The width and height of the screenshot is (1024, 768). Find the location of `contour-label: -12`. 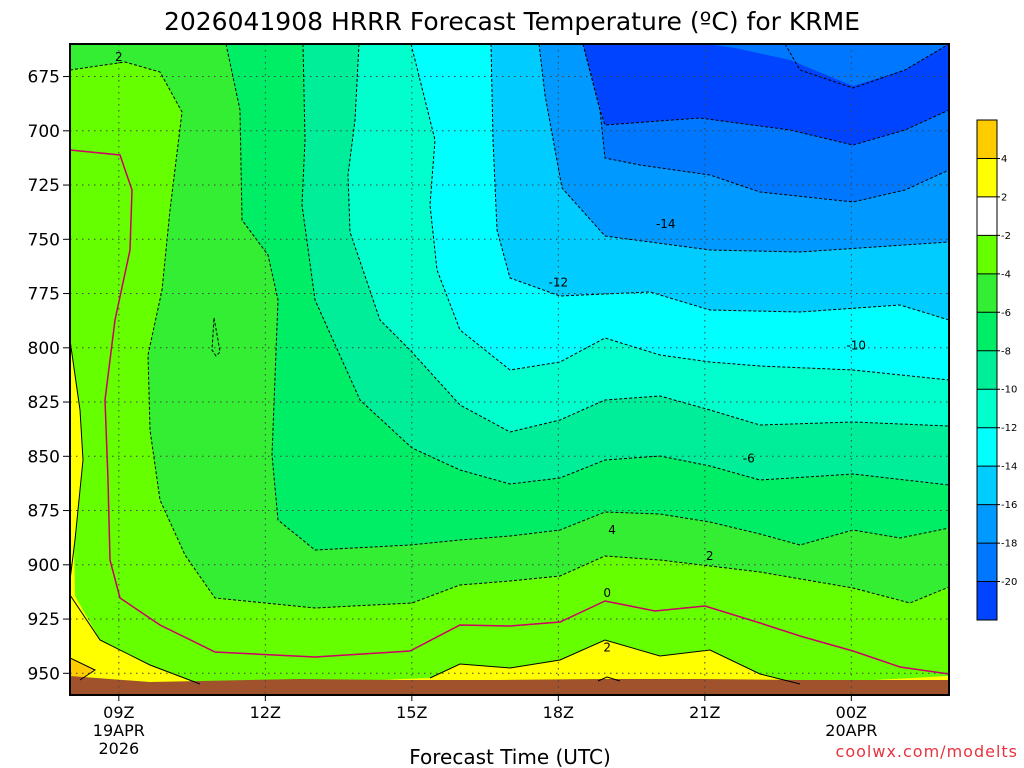

contour-label: -12 is located at coordinates (559, 283).